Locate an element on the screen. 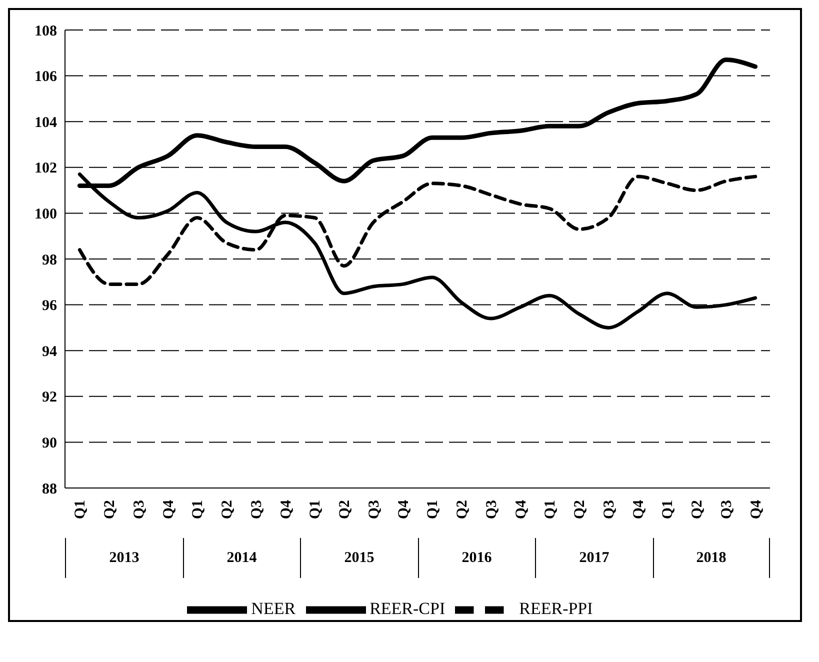  text: 2013 is located at coordinates (123, 558).